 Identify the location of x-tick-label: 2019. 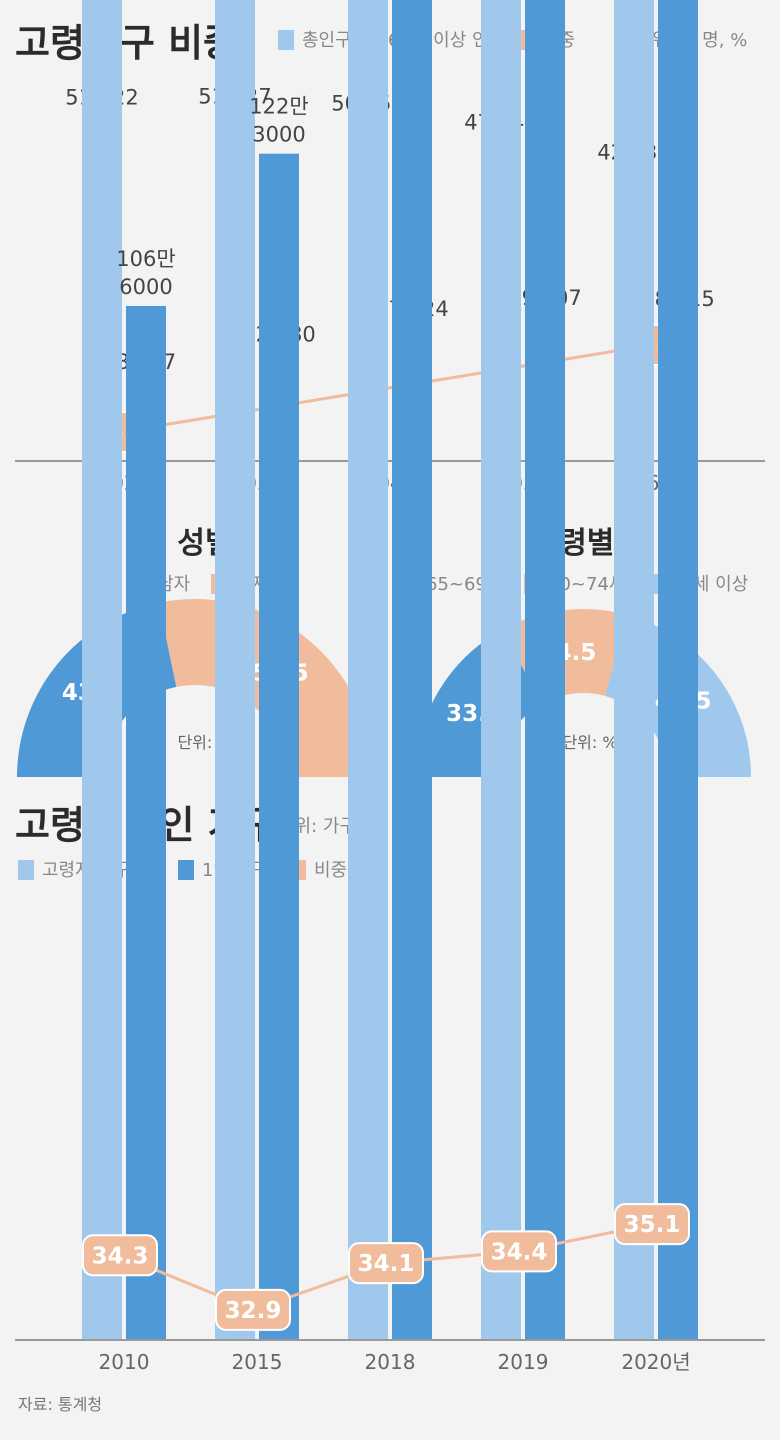
(523, 1362).